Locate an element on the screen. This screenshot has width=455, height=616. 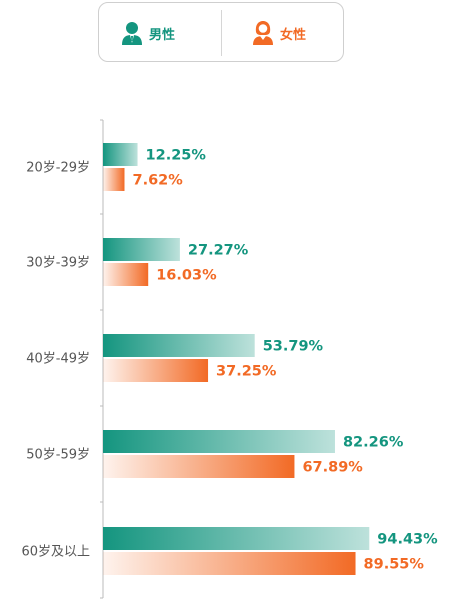
y-tick-label: 60岁及以上 is located at coordinates (55, 552).